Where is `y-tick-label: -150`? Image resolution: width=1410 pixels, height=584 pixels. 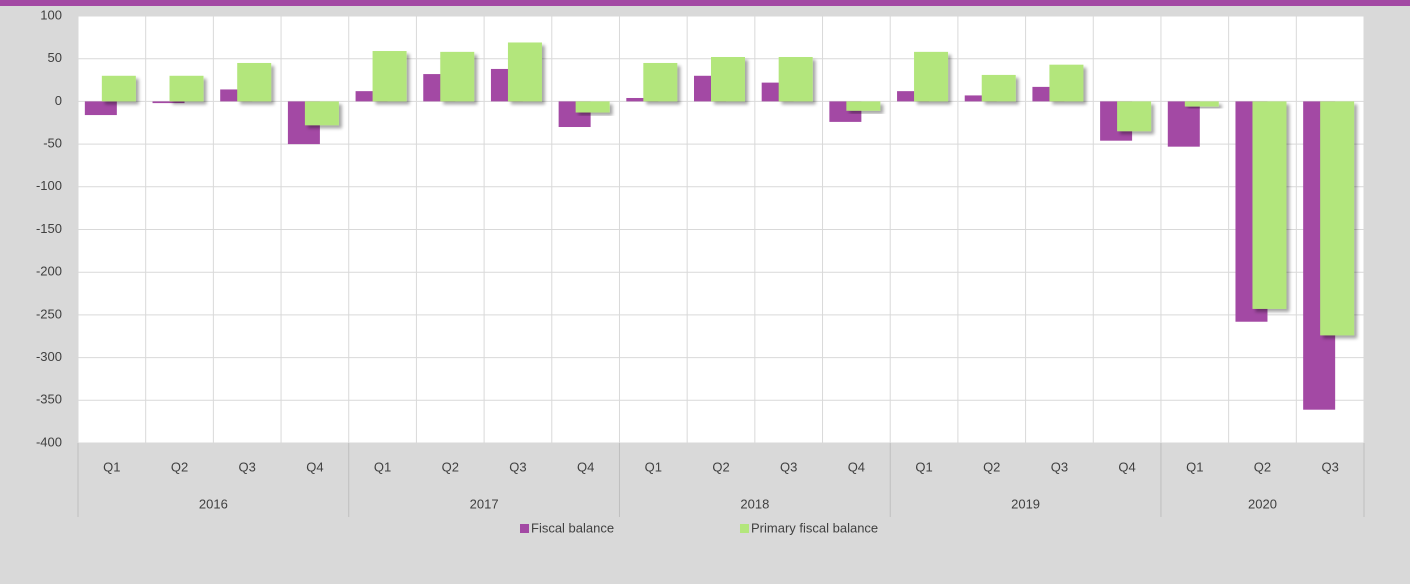 y-tick-label: -150 is located at coordinates (49, 228).